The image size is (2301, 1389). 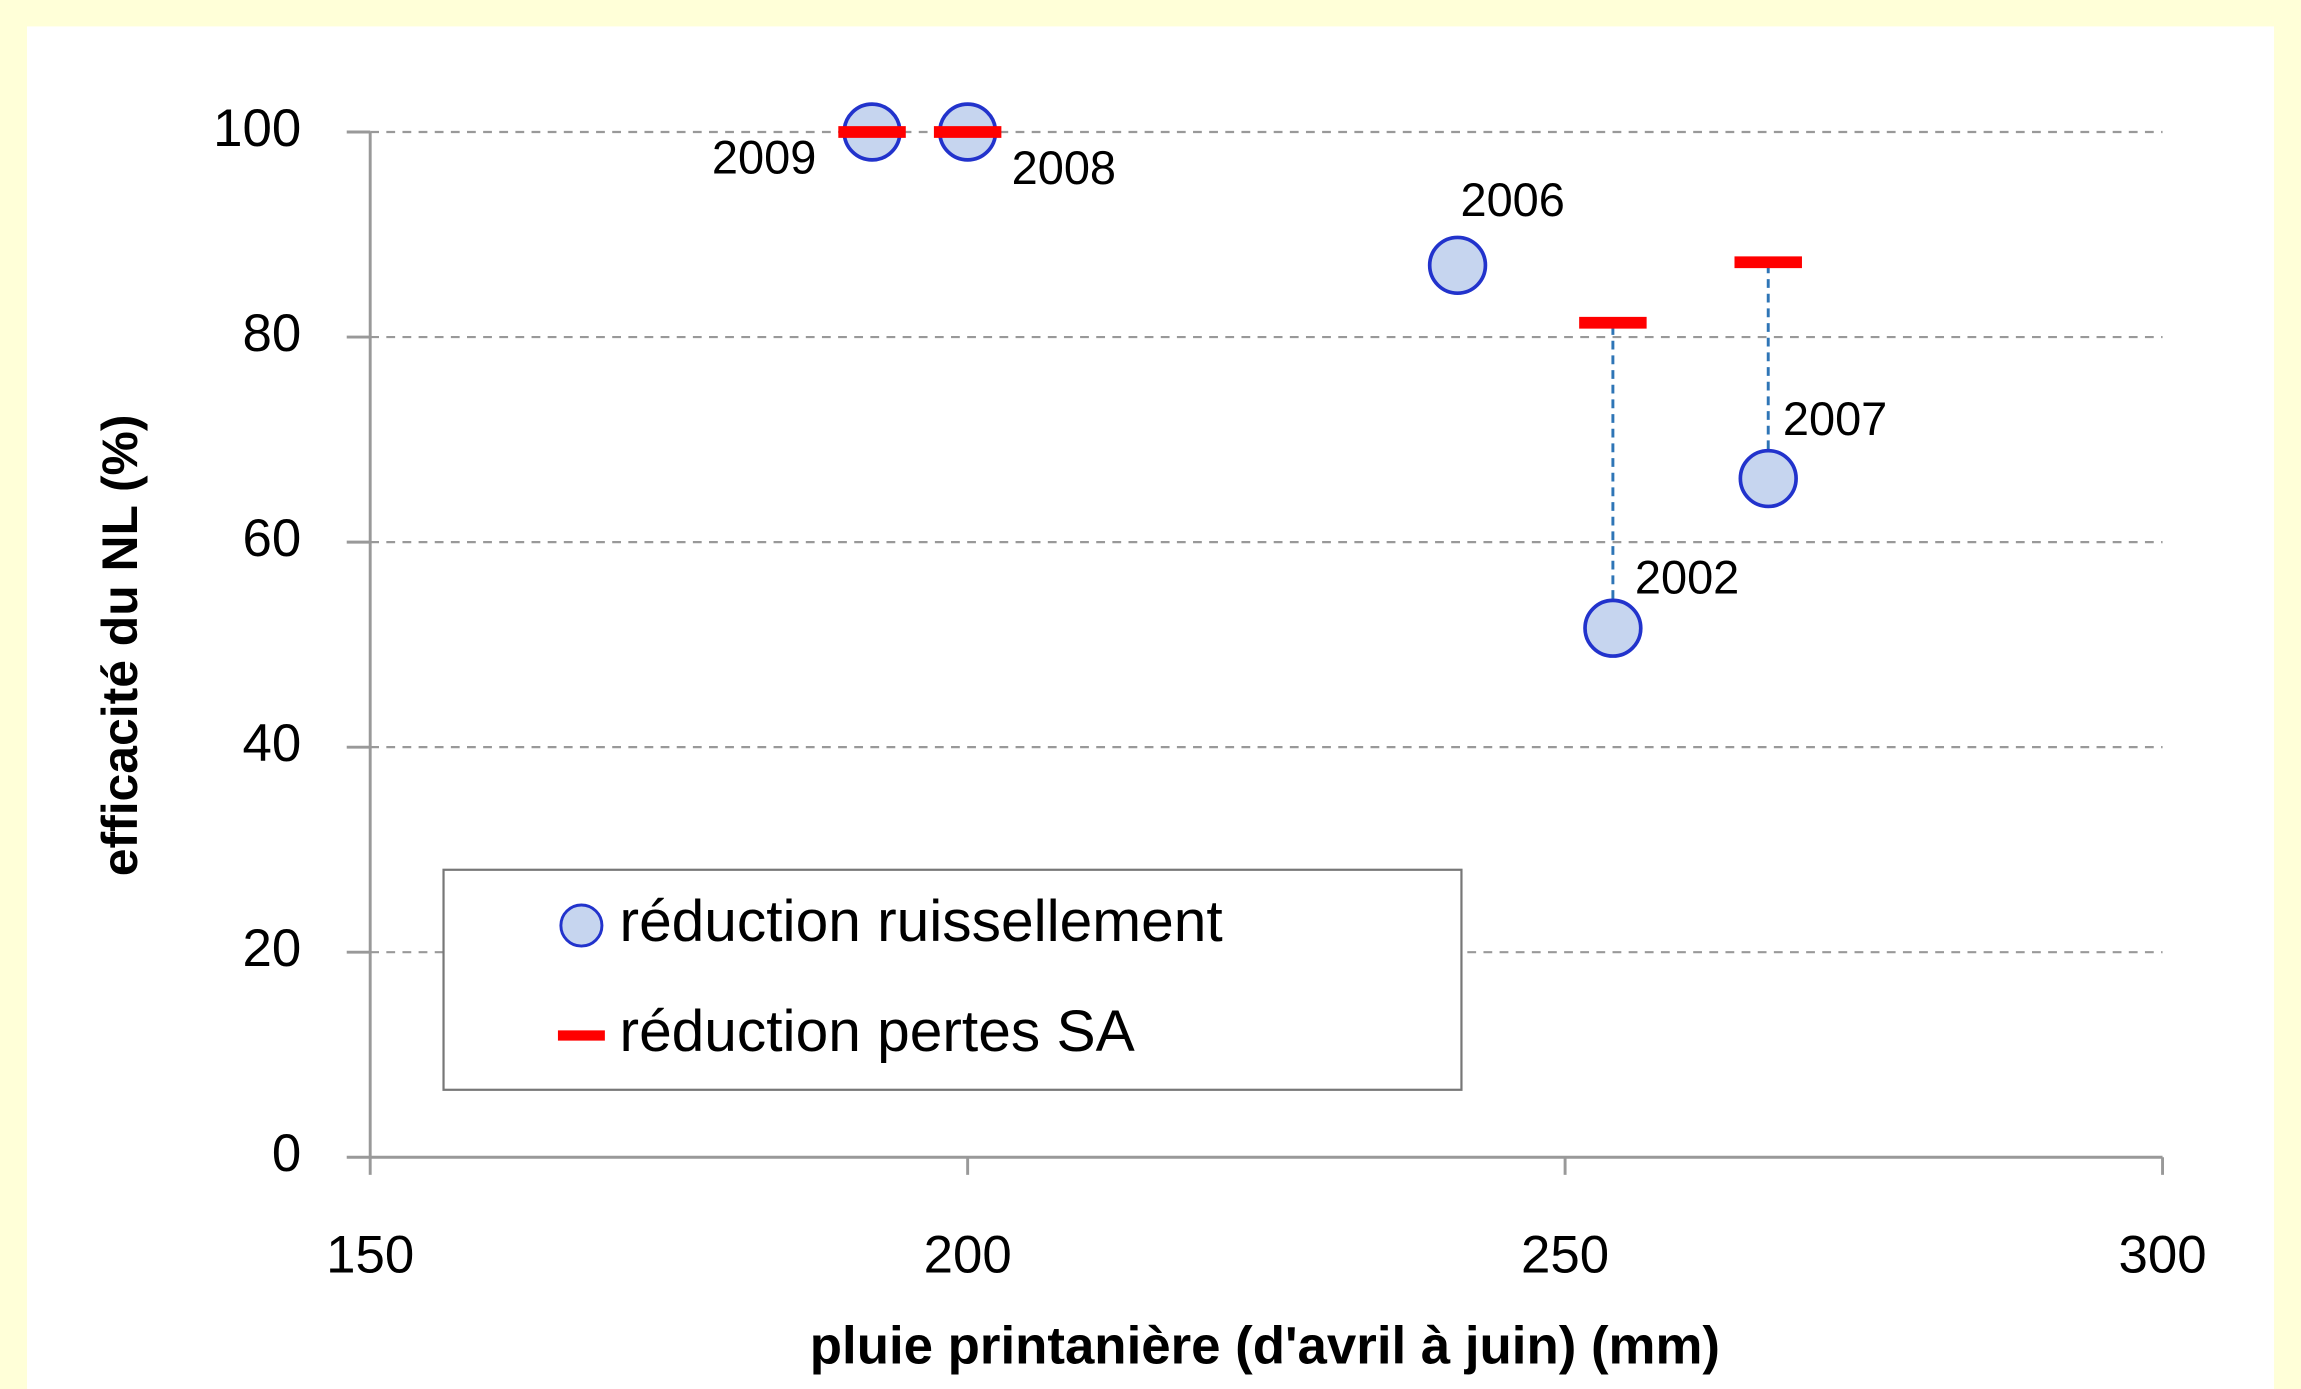 What do you see at coordinates (370, 1254) in the screenshot?
I see `x-tick-label: 150` at bounding box center [370, 1254].